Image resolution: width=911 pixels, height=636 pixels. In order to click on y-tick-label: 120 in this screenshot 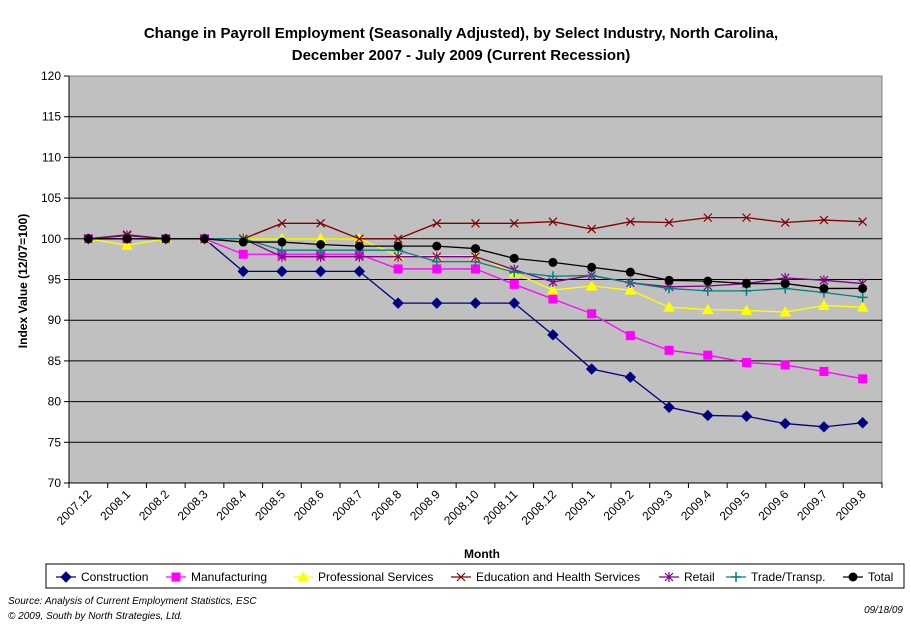, I will do `click(51, 76)`.